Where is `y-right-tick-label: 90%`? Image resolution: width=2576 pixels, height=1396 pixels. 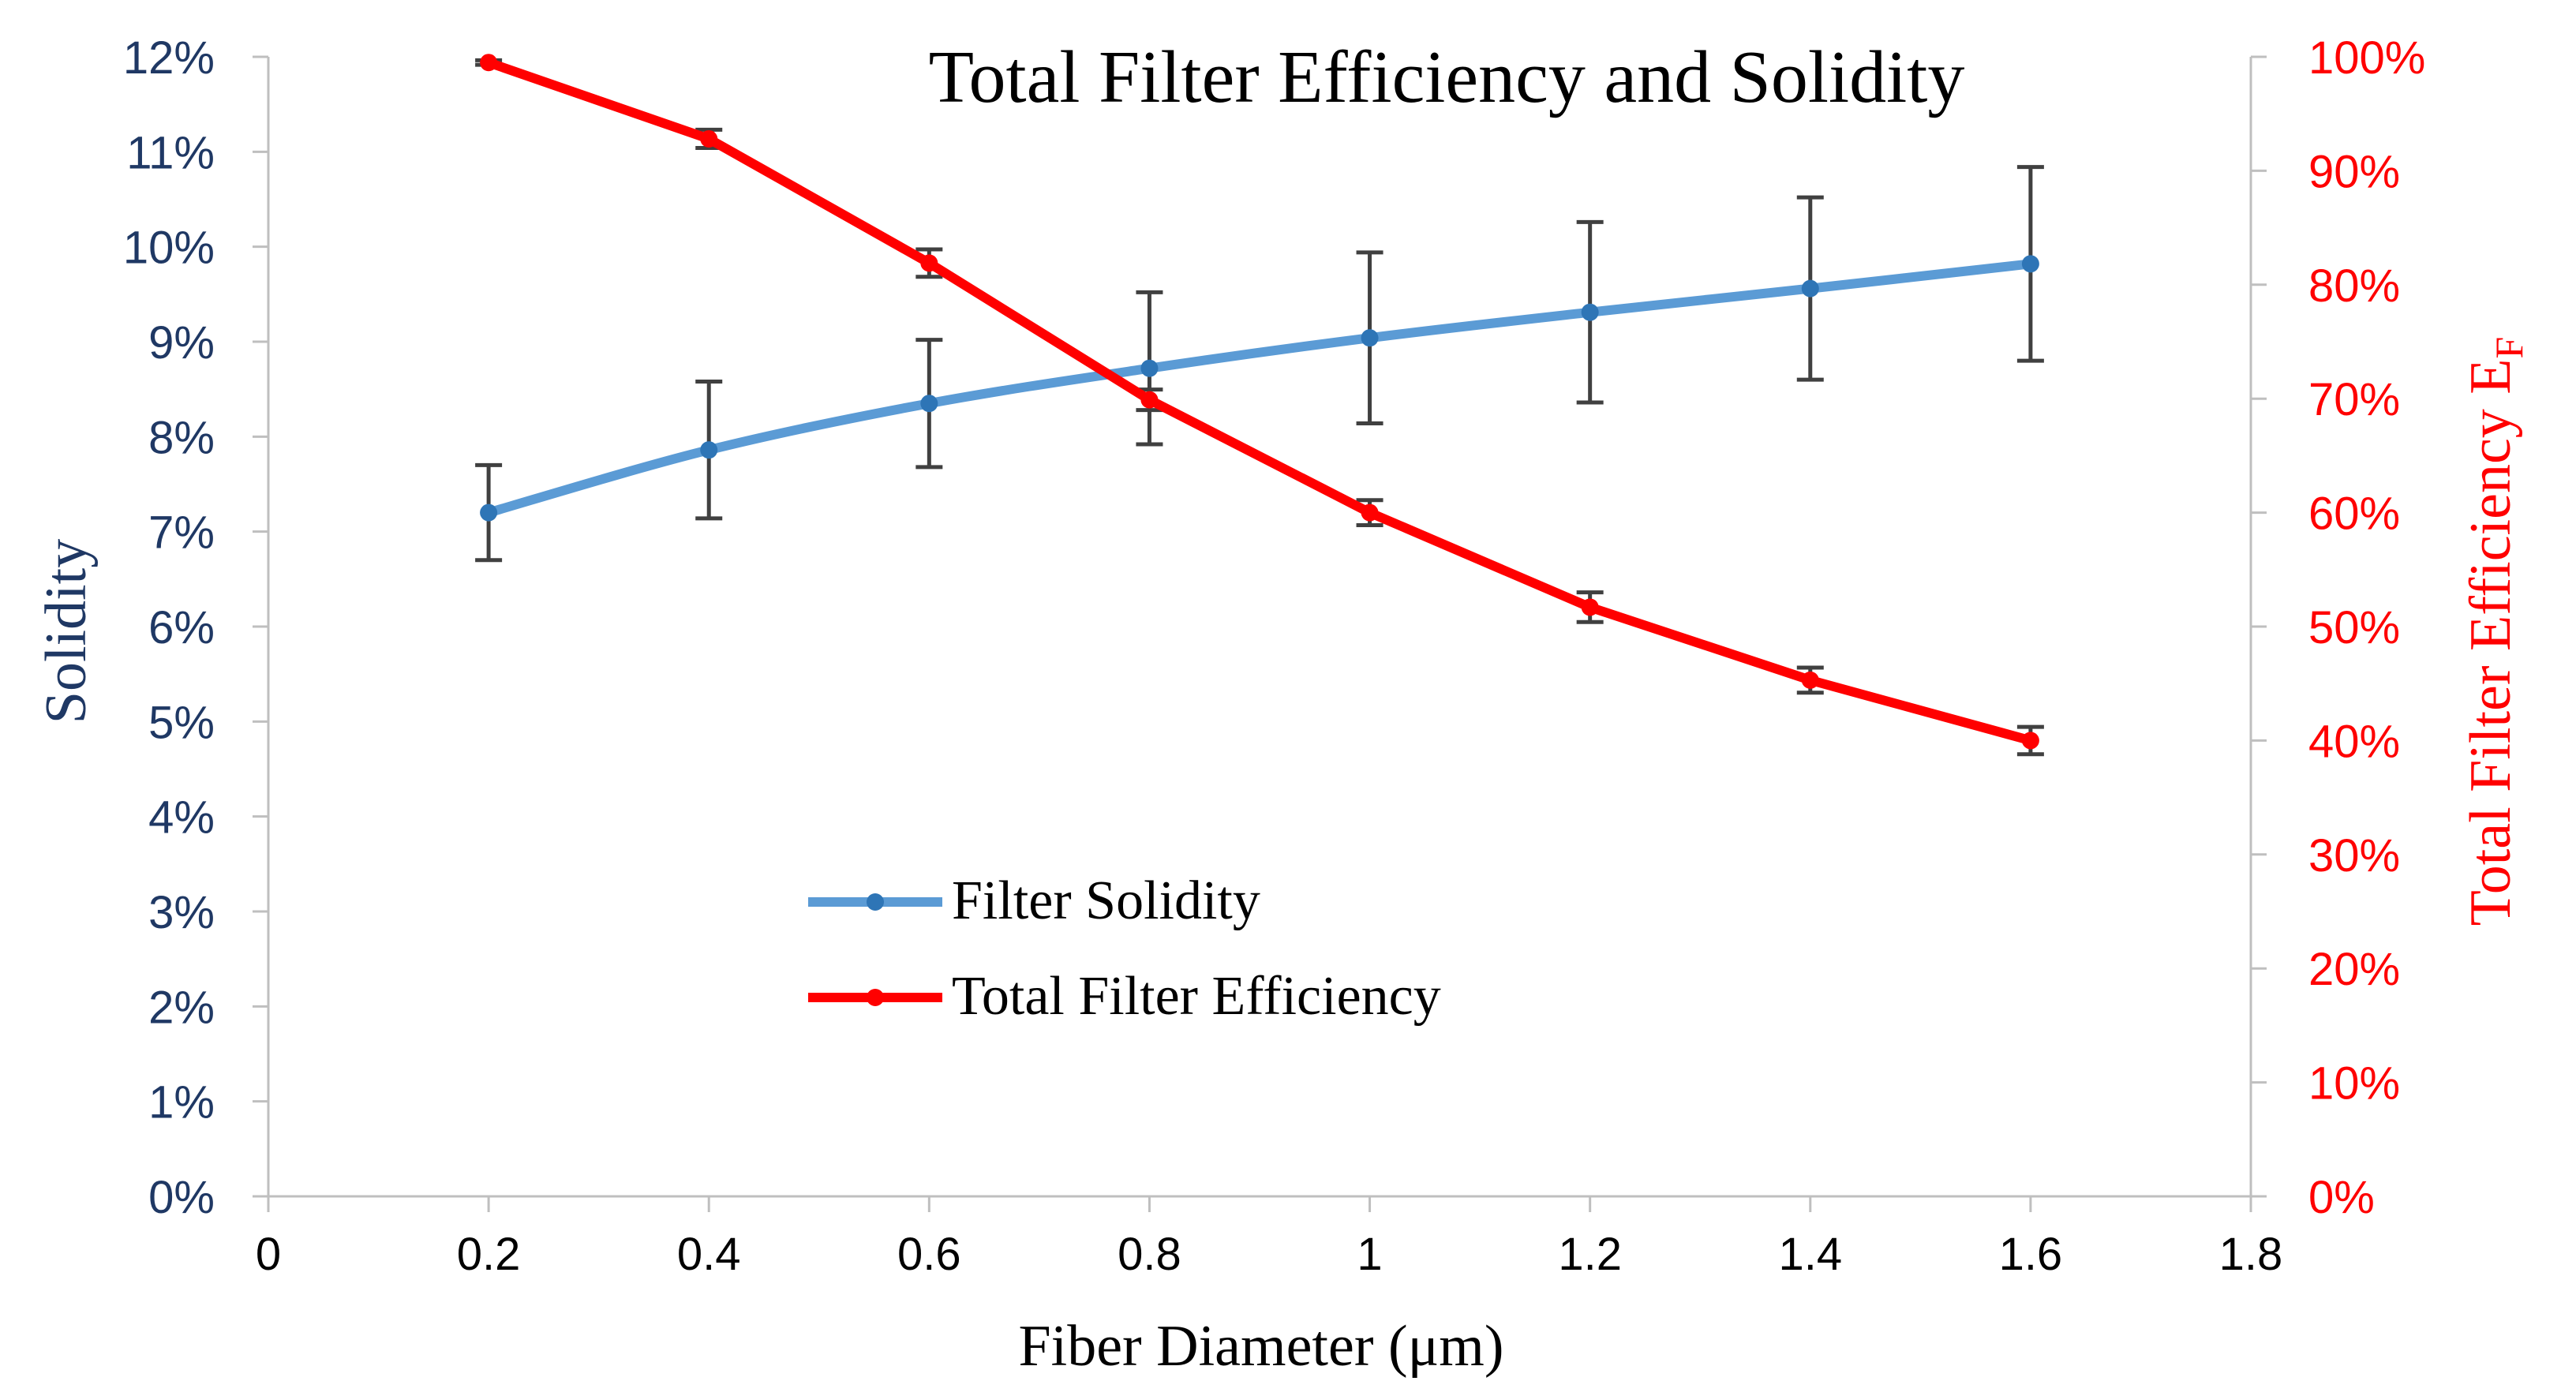
y-right-tick-label: 90% is located at coordinates (2354, 171).